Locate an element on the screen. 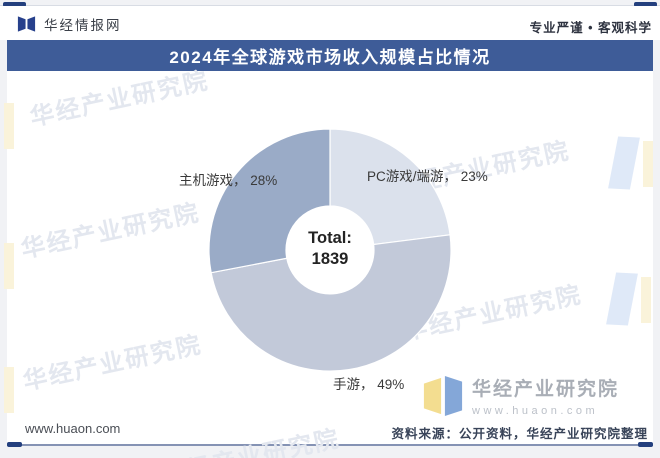 Image resolution: width=660 pixels, height=458 pixels. huaon-brandmark: 华经产业研究院 www.huaon.com is located at coordinates (520, 396).